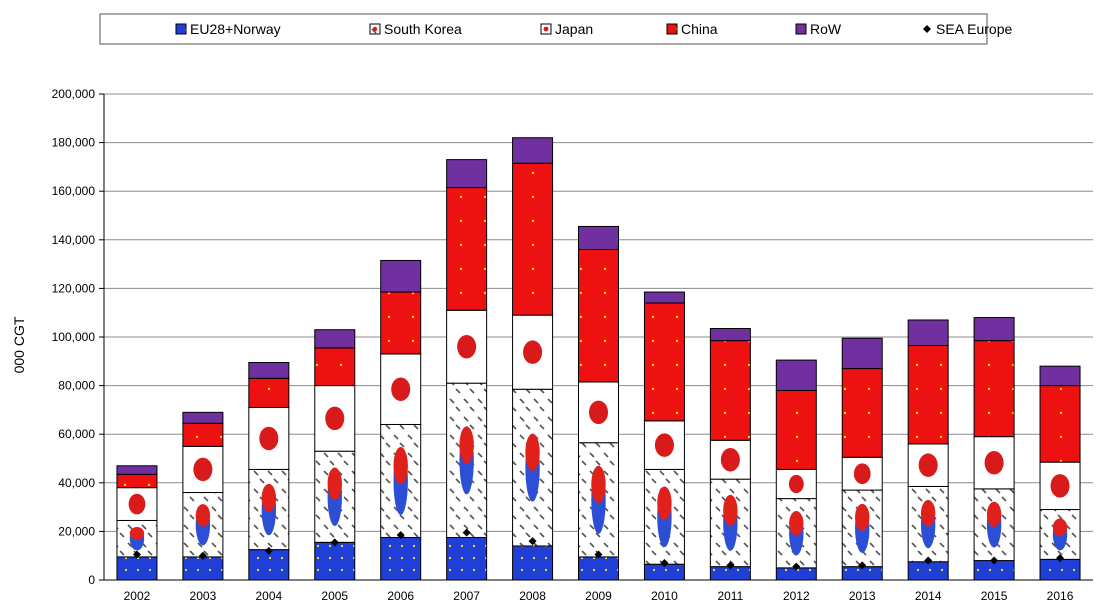 This screenshot has height=604, width=1099. I want to click on japan-disc-2004, so click(269, 438).